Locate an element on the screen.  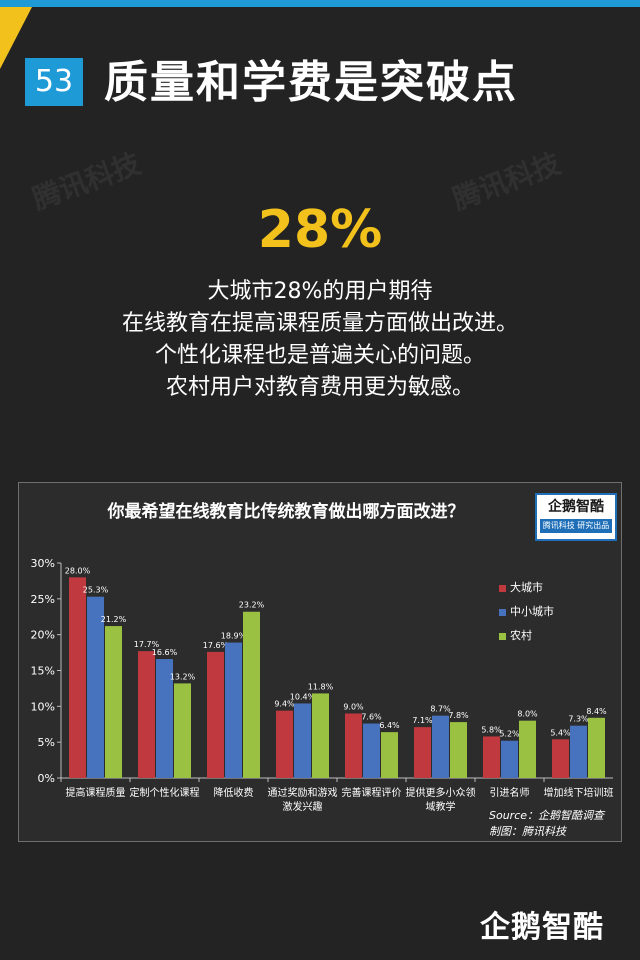
y-tick-label: 5% is located at coordinates (46, 742).